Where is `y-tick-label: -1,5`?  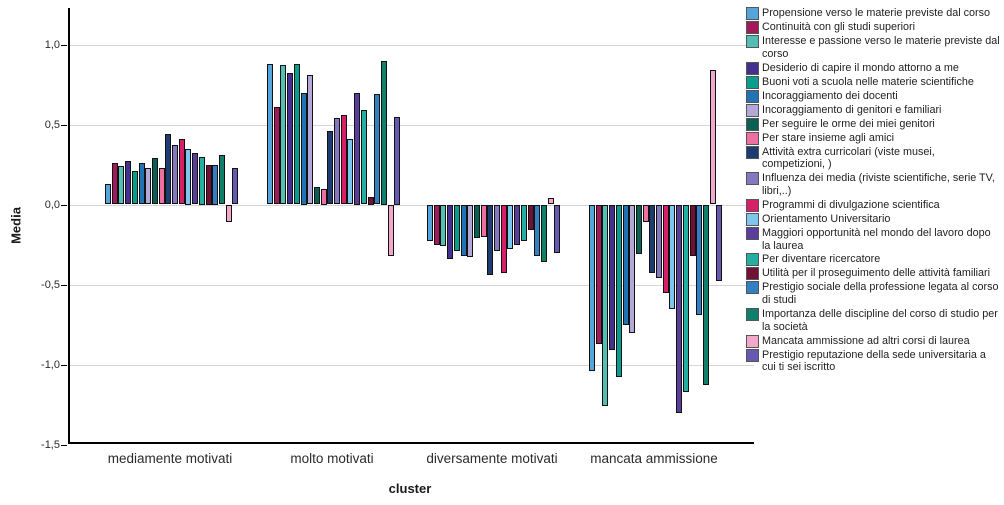
y-tick-label: -1,5 is located at coordinates (50, 444).